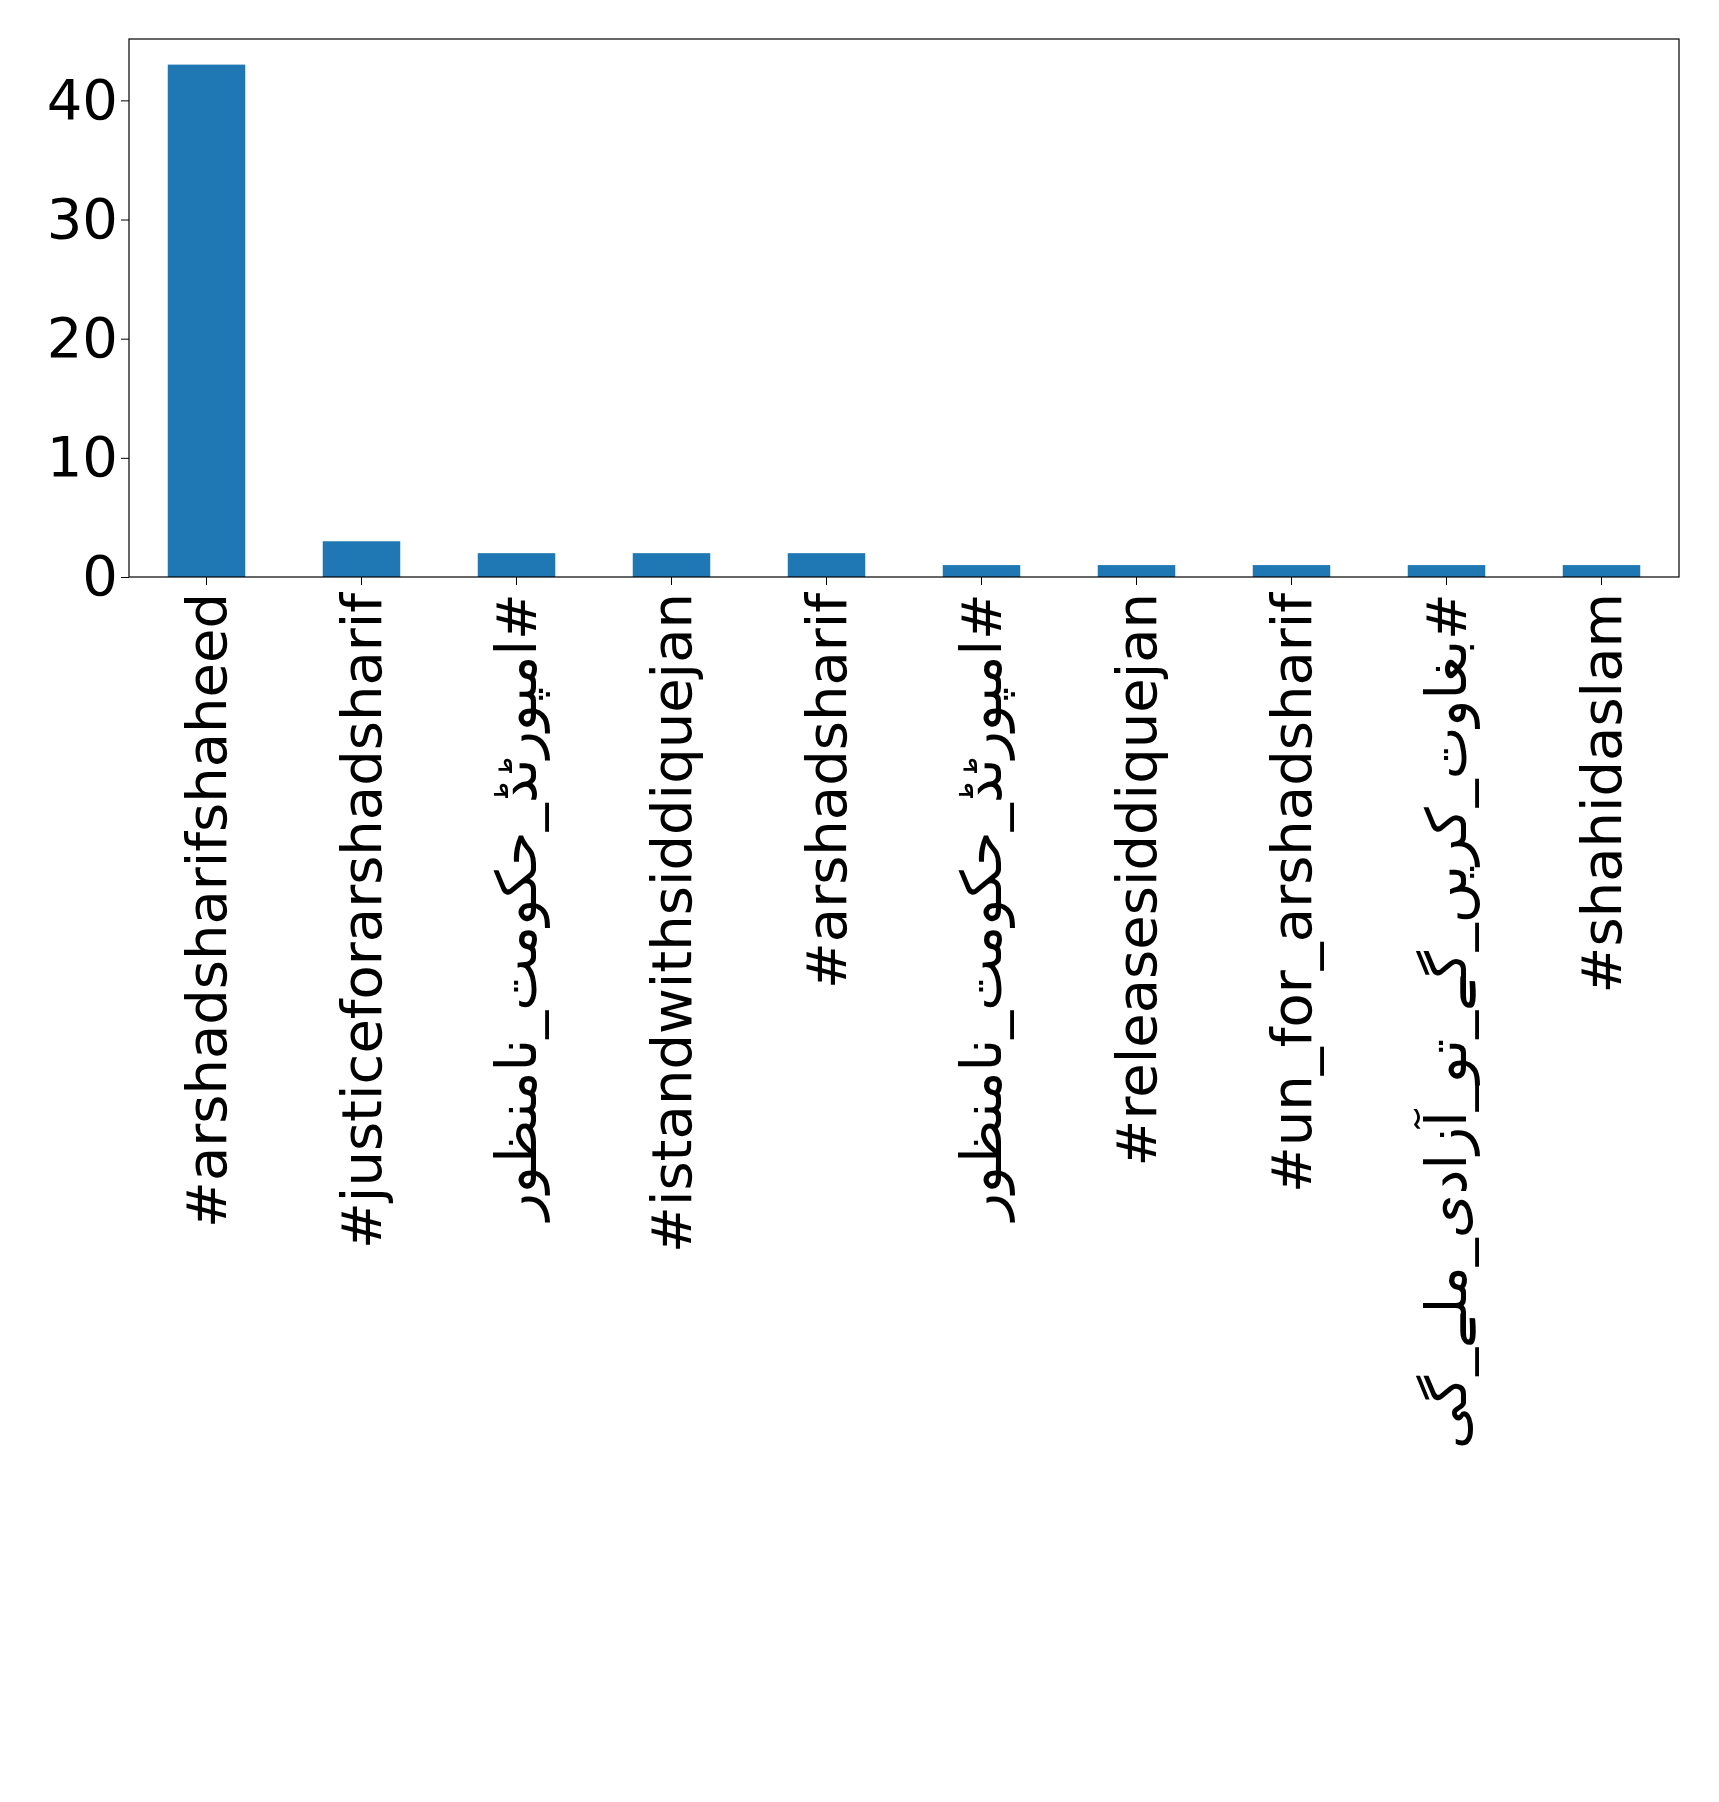 This screenshot has width=1719, height=1802. I want to click on x-tick-label: #istandwithsiddiquejan, so click(672, 923).